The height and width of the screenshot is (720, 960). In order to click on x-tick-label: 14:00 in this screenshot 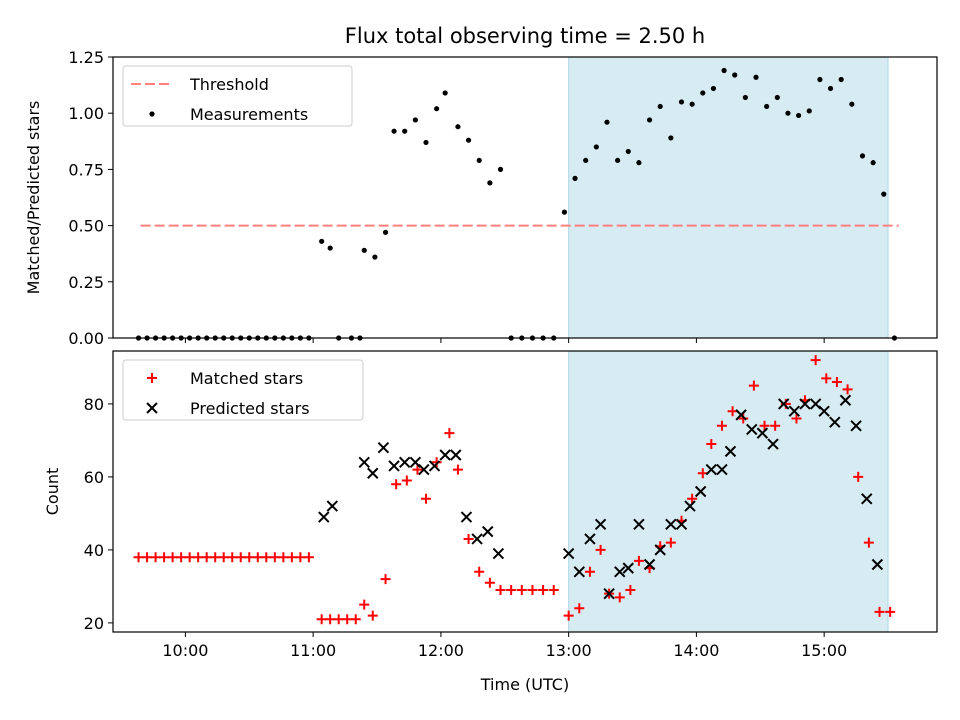, I will do `click(696, 650)`.